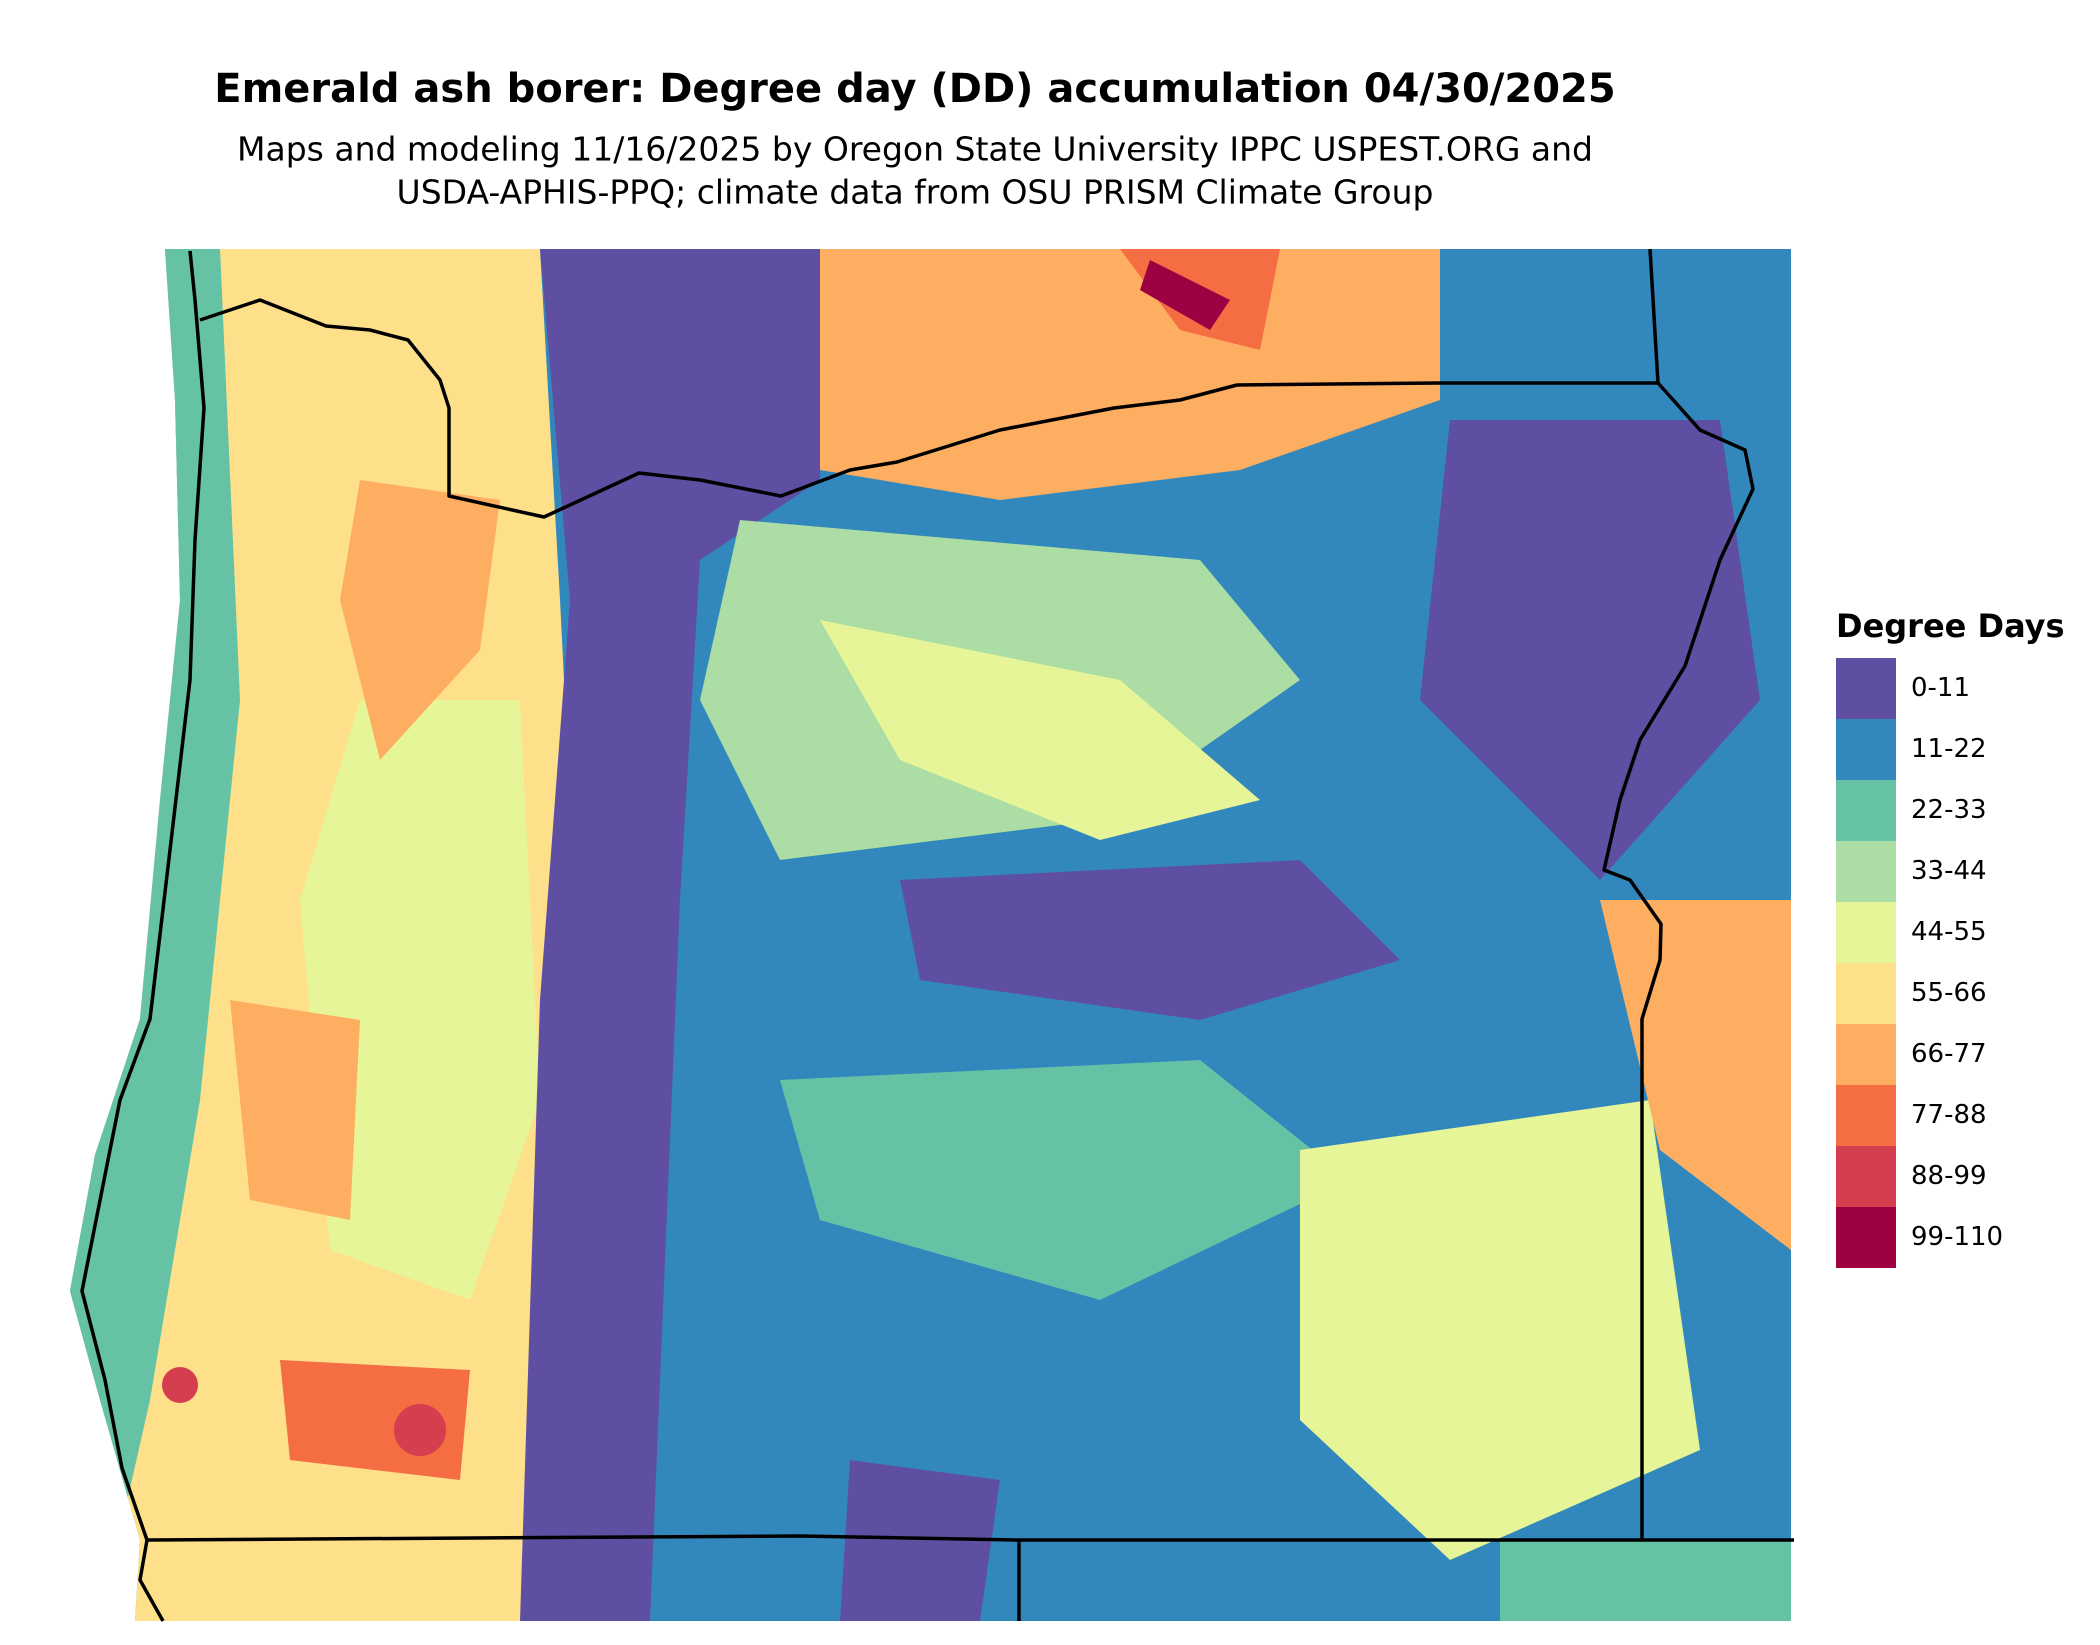 The height and width of the screenshot is (1645, 2100). What do you see at coordinates (1949, 871) in the screenshot?
I see `legend-label: 33-44` at bounding box center [1949, 871].